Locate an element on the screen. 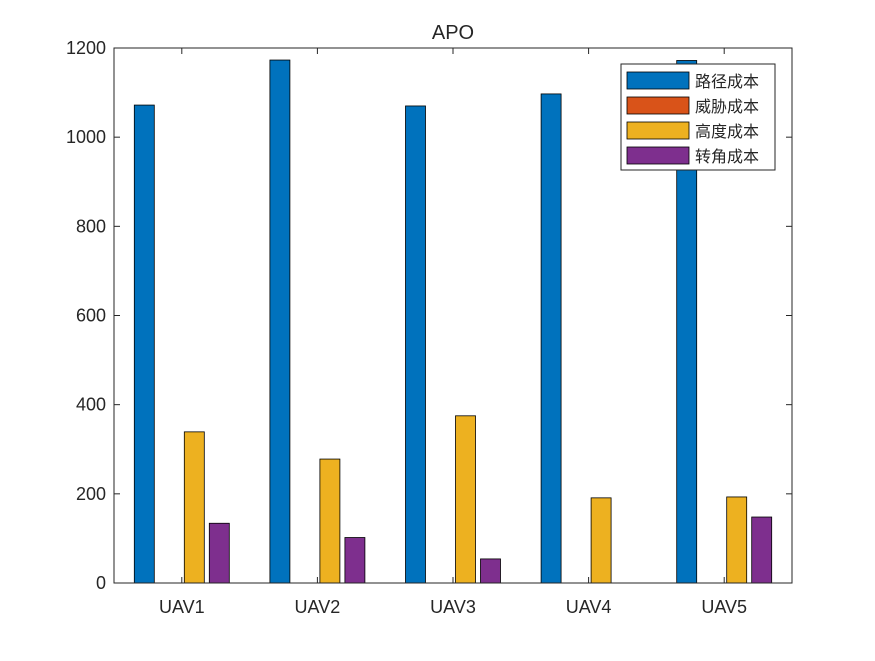 This screenshot has width=875, height=661. y-tick-label: 400 is located at coordinates (91, 405).